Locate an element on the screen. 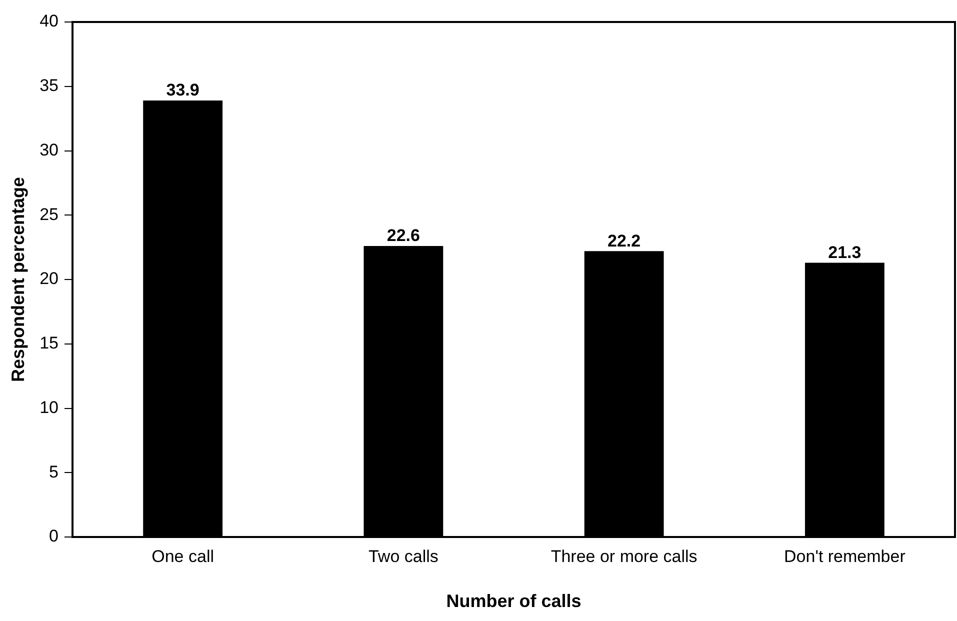 This screenshot has height=621, width=957. x-tick-label: Three or more calls is located at coordinates (624, 556).